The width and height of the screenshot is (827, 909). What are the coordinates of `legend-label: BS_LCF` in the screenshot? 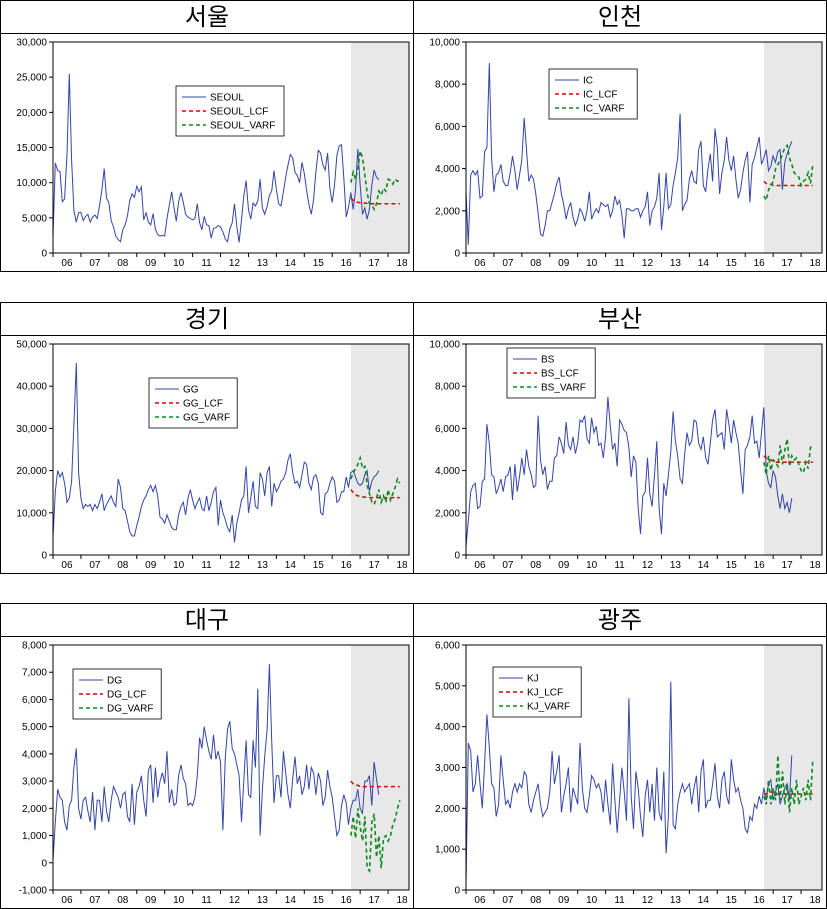 It's located at (560, 374).